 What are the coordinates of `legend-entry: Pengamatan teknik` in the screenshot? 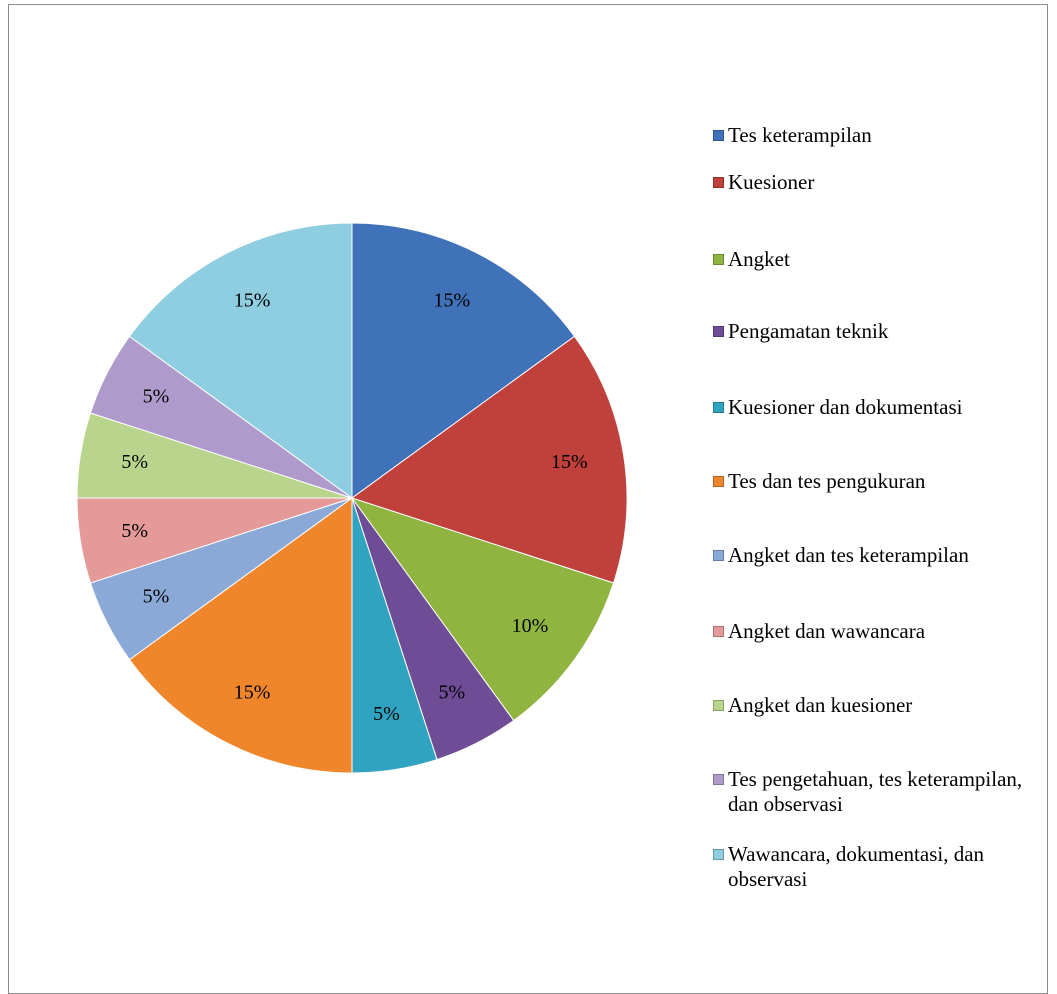 It's located at (878, 331).